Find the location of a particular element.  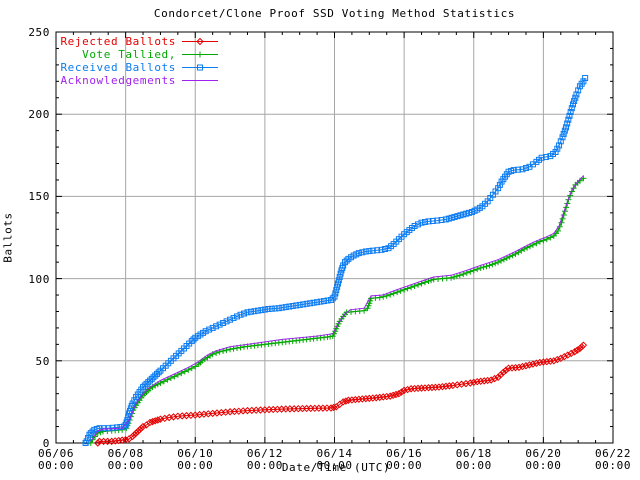

legend-label: Received Ballots is located at coordinates (118, 67).